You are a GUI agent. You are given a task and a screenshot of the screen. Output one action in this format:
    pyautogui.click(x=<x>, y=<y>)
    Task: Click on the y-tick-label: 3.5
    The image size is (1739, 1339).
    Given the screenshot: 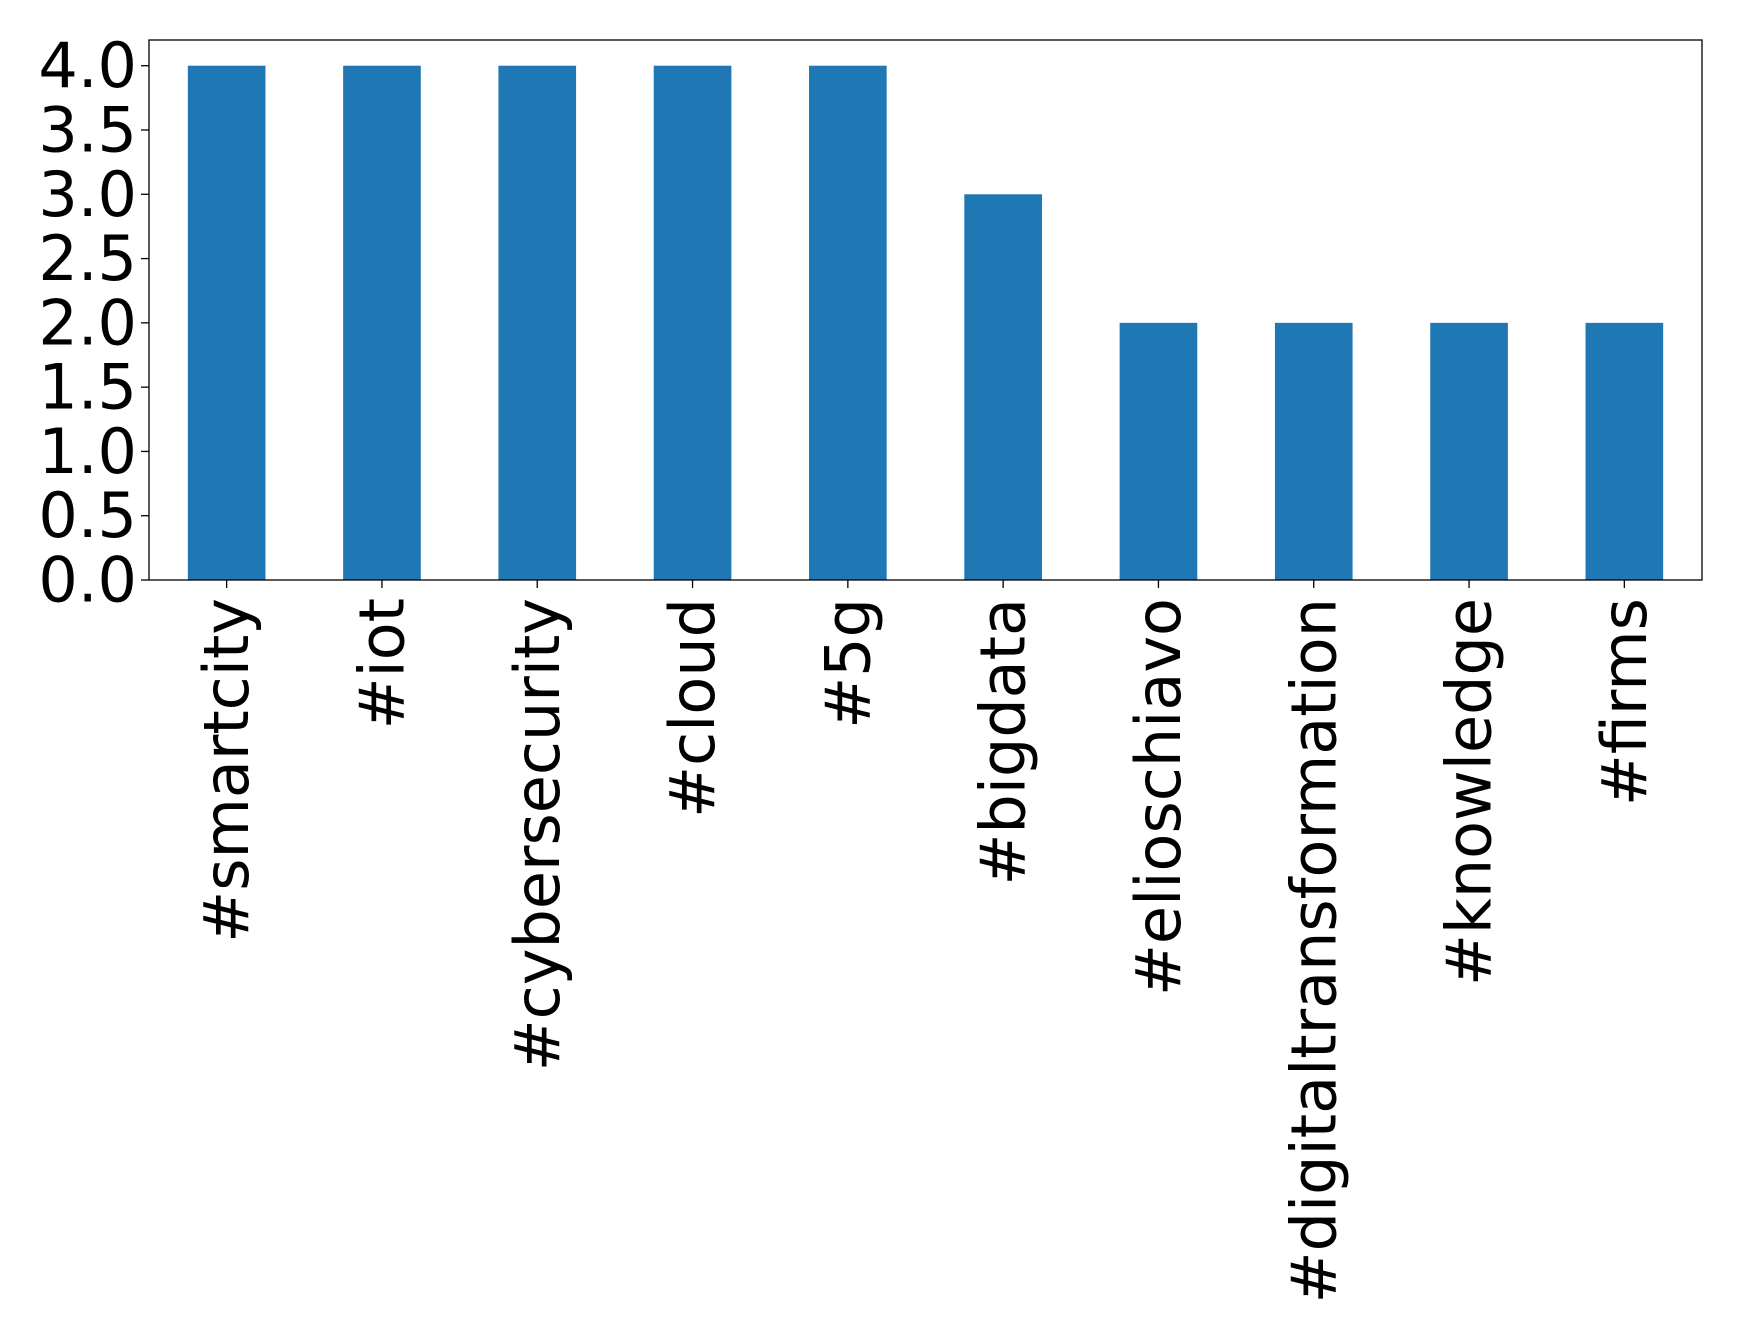 What is the action you would take?
    pyautogui.click(x=87, y=130)
    